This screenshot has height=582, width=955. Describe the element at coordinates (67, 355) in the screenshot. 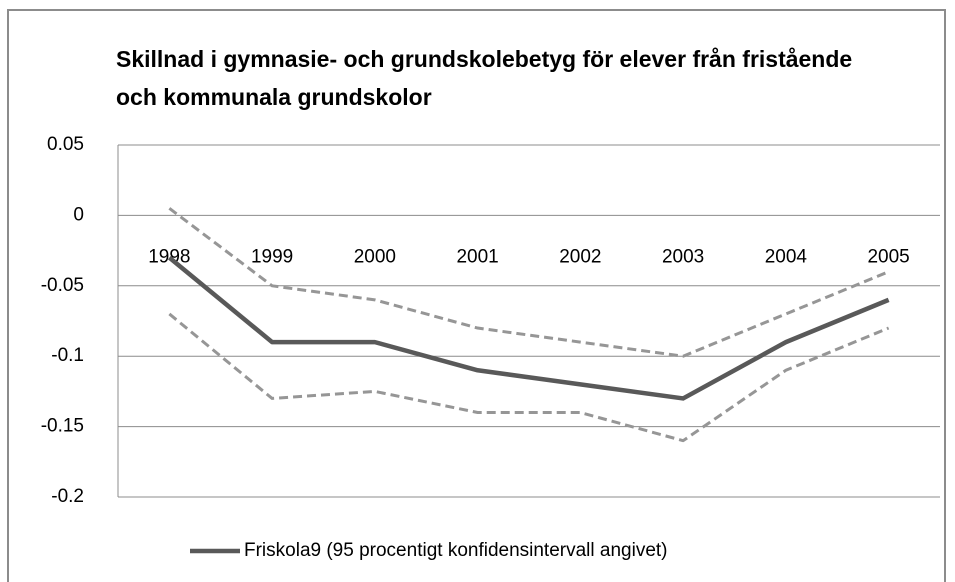

I see `y-tick-label: -0.1` at that location.